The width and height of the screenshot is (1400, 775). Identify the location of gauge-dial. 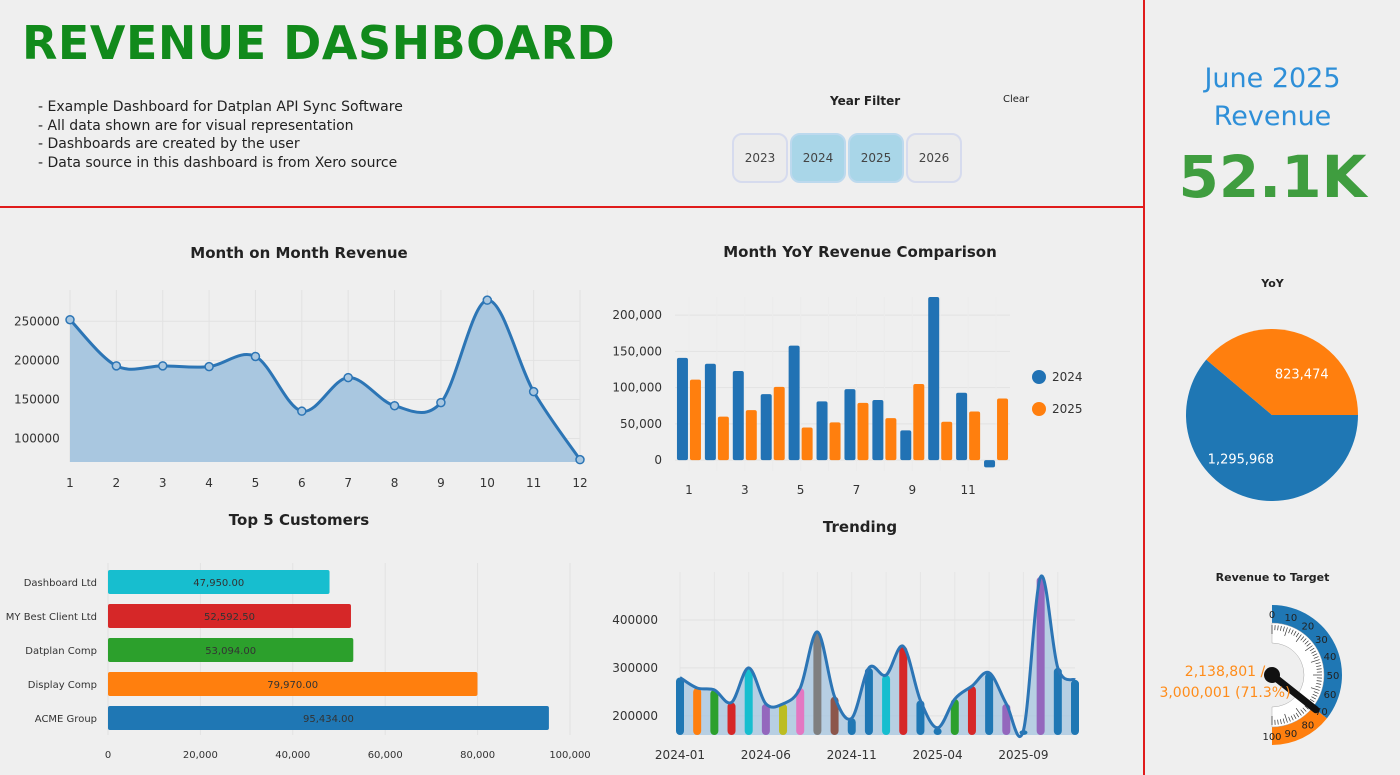
(1298, 675).